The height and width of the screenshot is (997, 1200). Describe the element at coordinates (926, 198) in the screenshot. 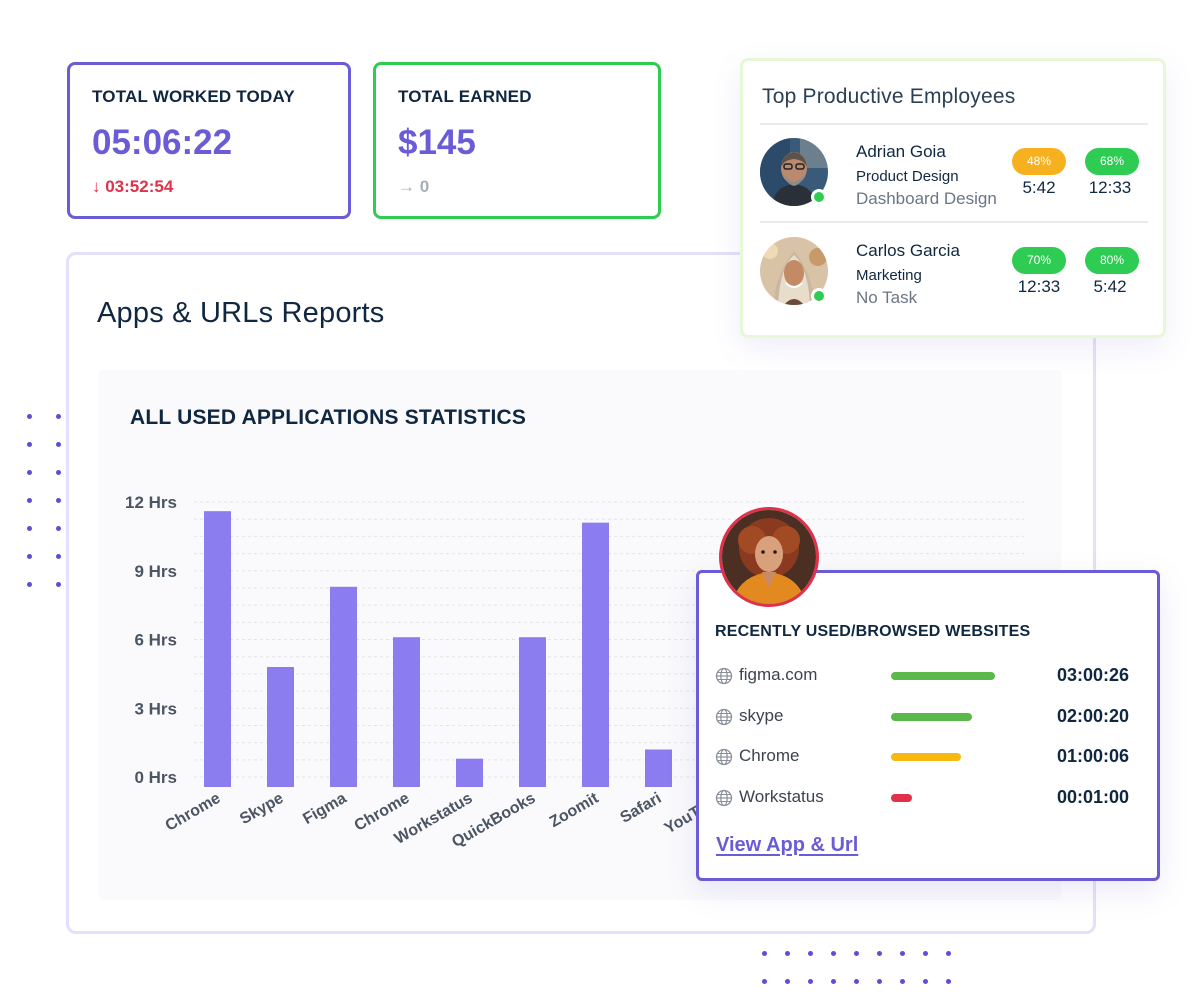

I see `employee-task: Dashboard Design` at that location.